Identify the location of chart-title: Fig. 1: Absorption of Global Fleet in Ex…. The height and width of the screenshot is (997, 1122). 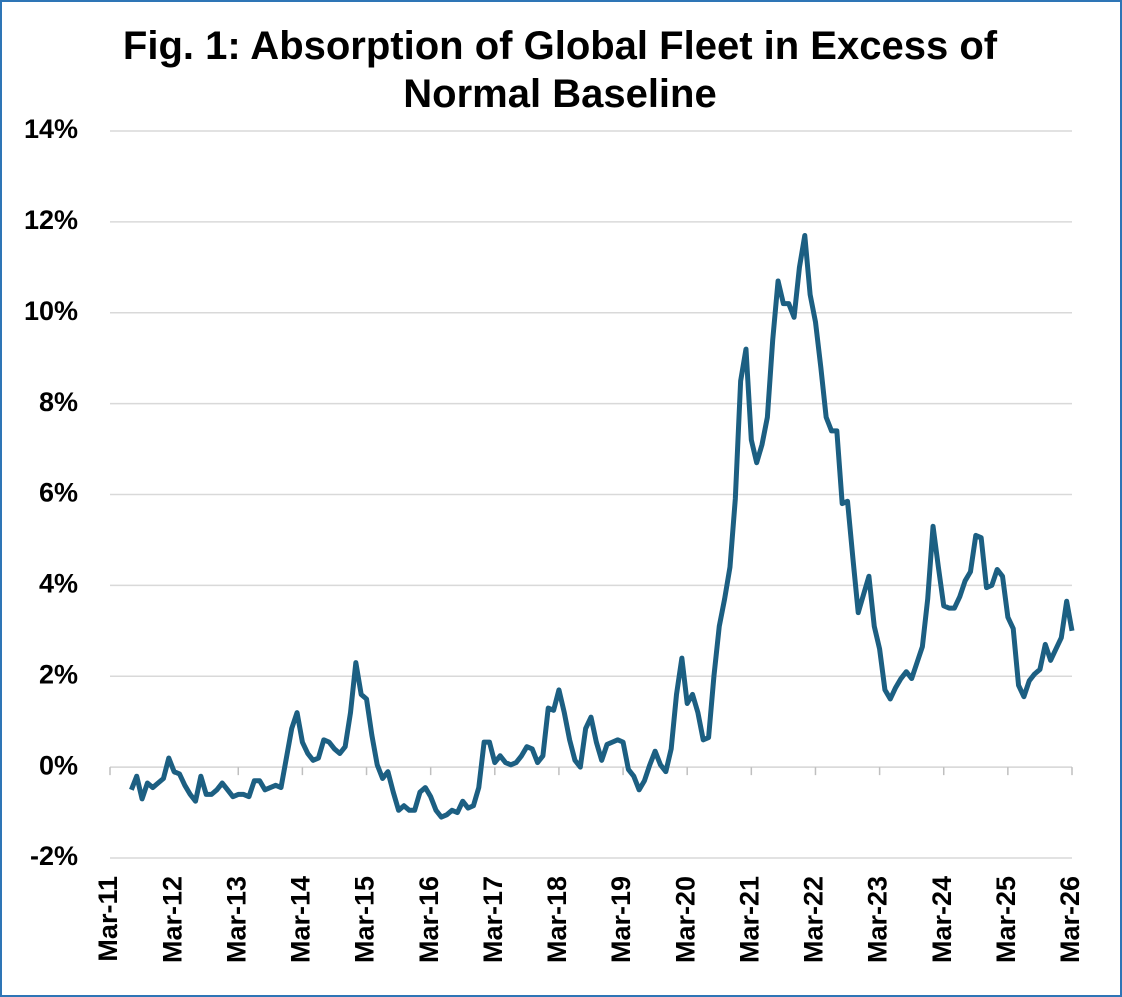
(560, 70).